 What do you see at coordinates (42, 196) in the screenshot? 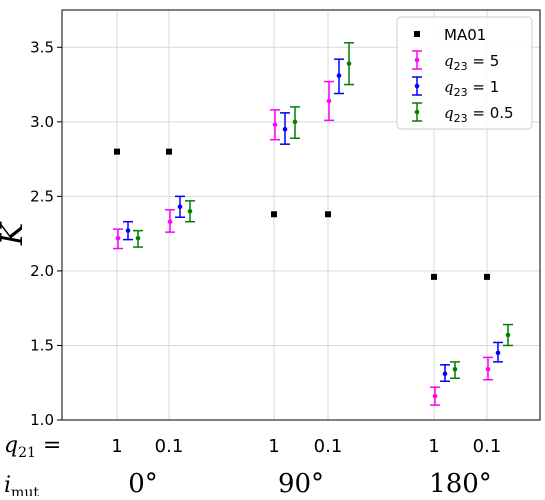
I see `y-tick-label: 2.5` at bounding box center [42, 196].